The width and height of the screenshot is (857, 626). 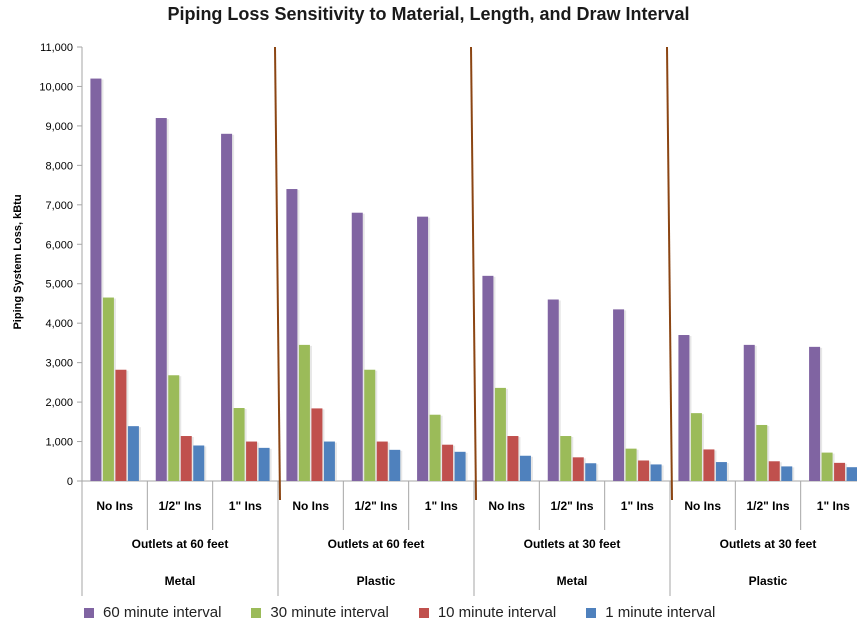 What do you see at coordinates (70, 482) in the screenshot?
I see `y-tick-label: 0` at bounding box center [70, 482].